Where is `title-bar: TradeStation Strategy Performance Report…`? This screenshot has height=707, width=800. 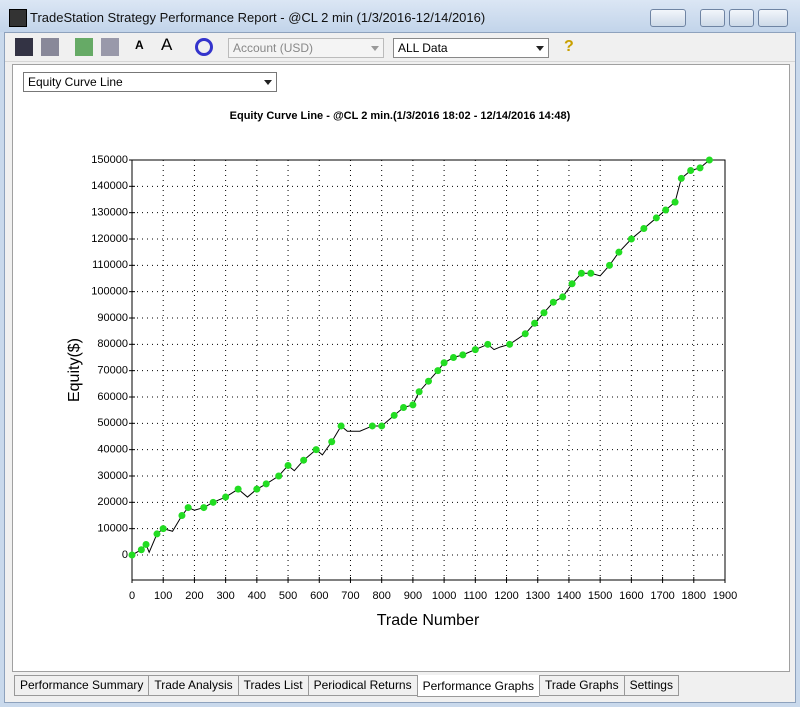 title-bar: TradeStation Strategy Performance Report… is located at coordinates (400, 16).